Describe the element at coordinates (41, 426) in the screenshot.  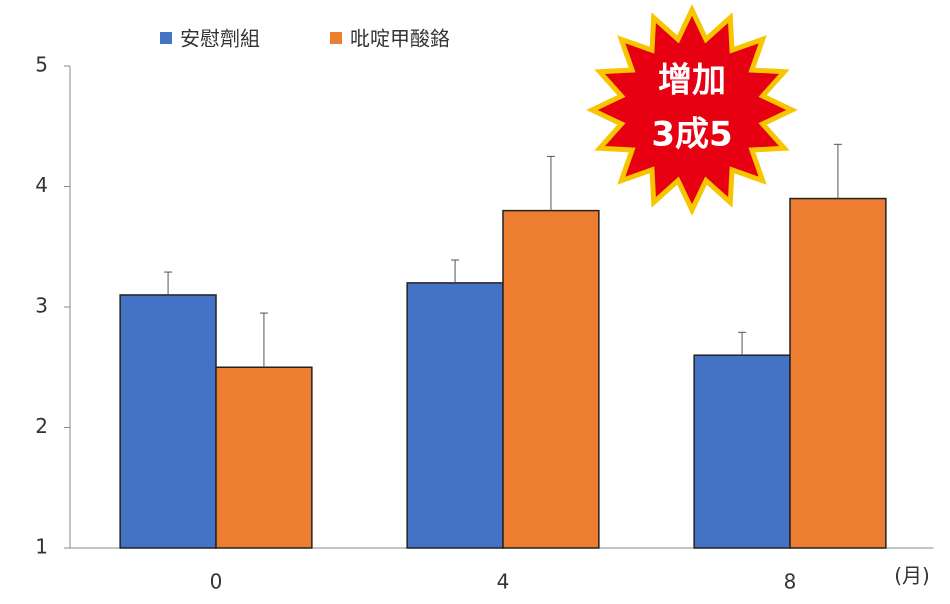
I see `y-tick-label: 2` at that location.